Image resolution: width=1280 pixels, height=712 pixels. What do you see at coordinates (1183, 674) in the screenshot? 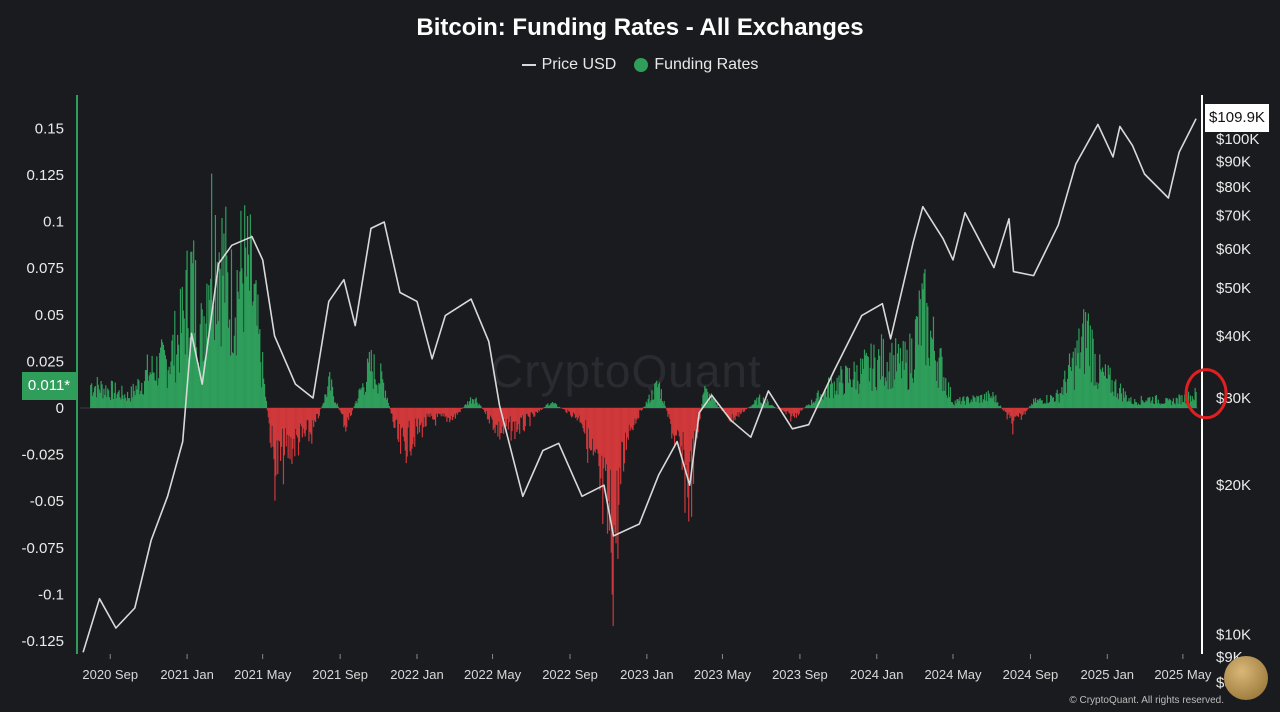
I see `x-tick-label: 2025 May` at bounding box center [1183, 674].